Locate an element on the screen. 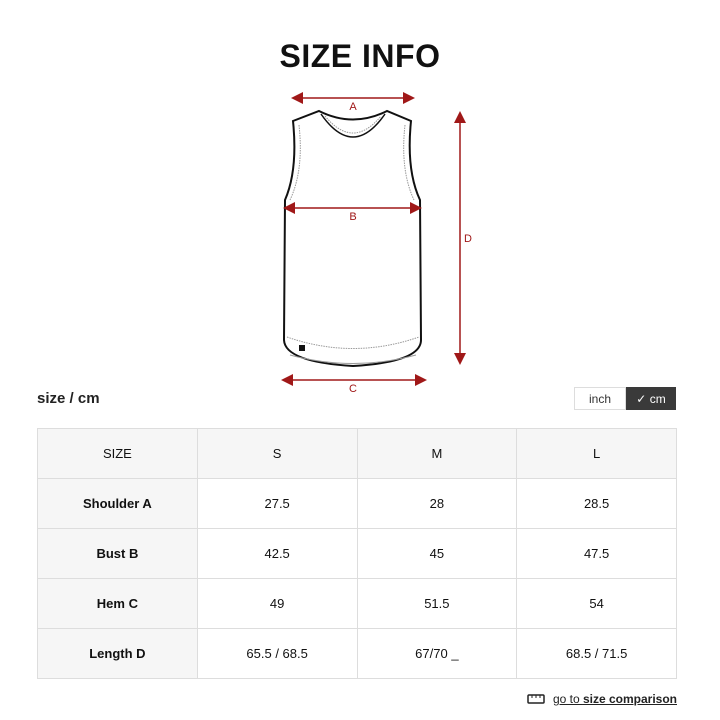  row-label: Shoulder A is located at coordinates (117, 503).